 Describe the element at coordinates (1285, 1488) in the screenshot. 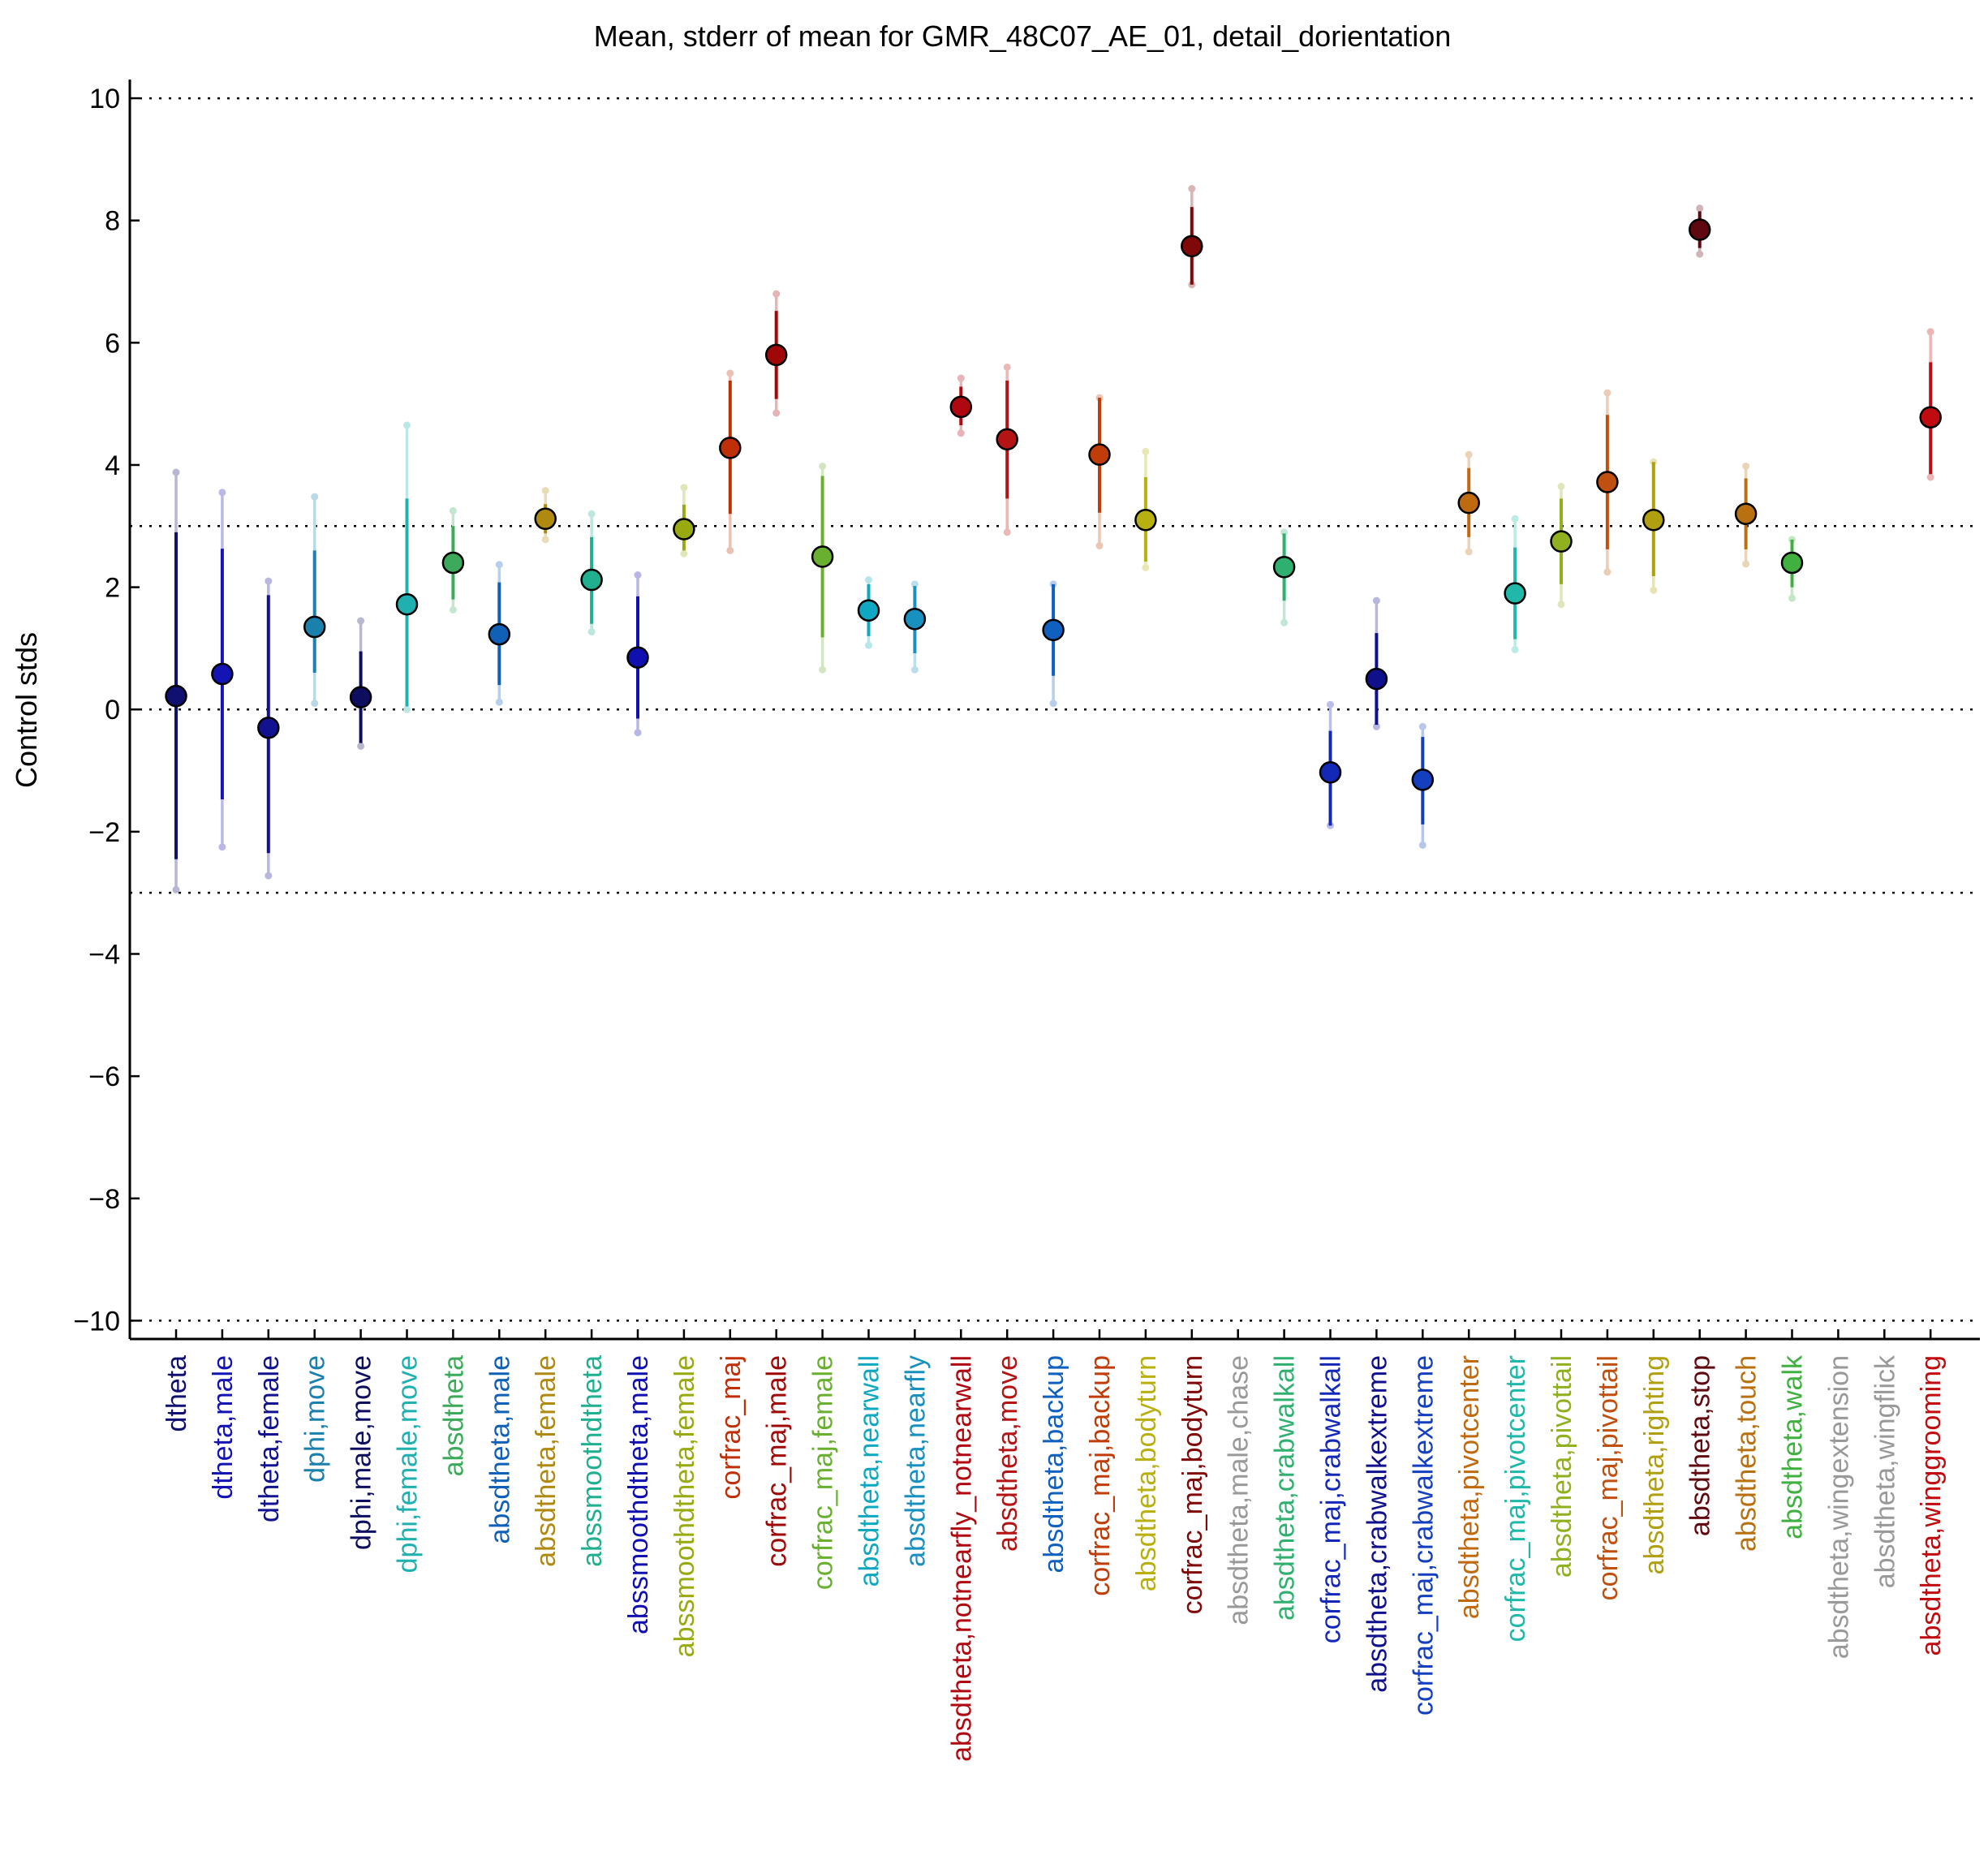

I see `x-tick-label: absdtheta,crabwalkall` at that location.